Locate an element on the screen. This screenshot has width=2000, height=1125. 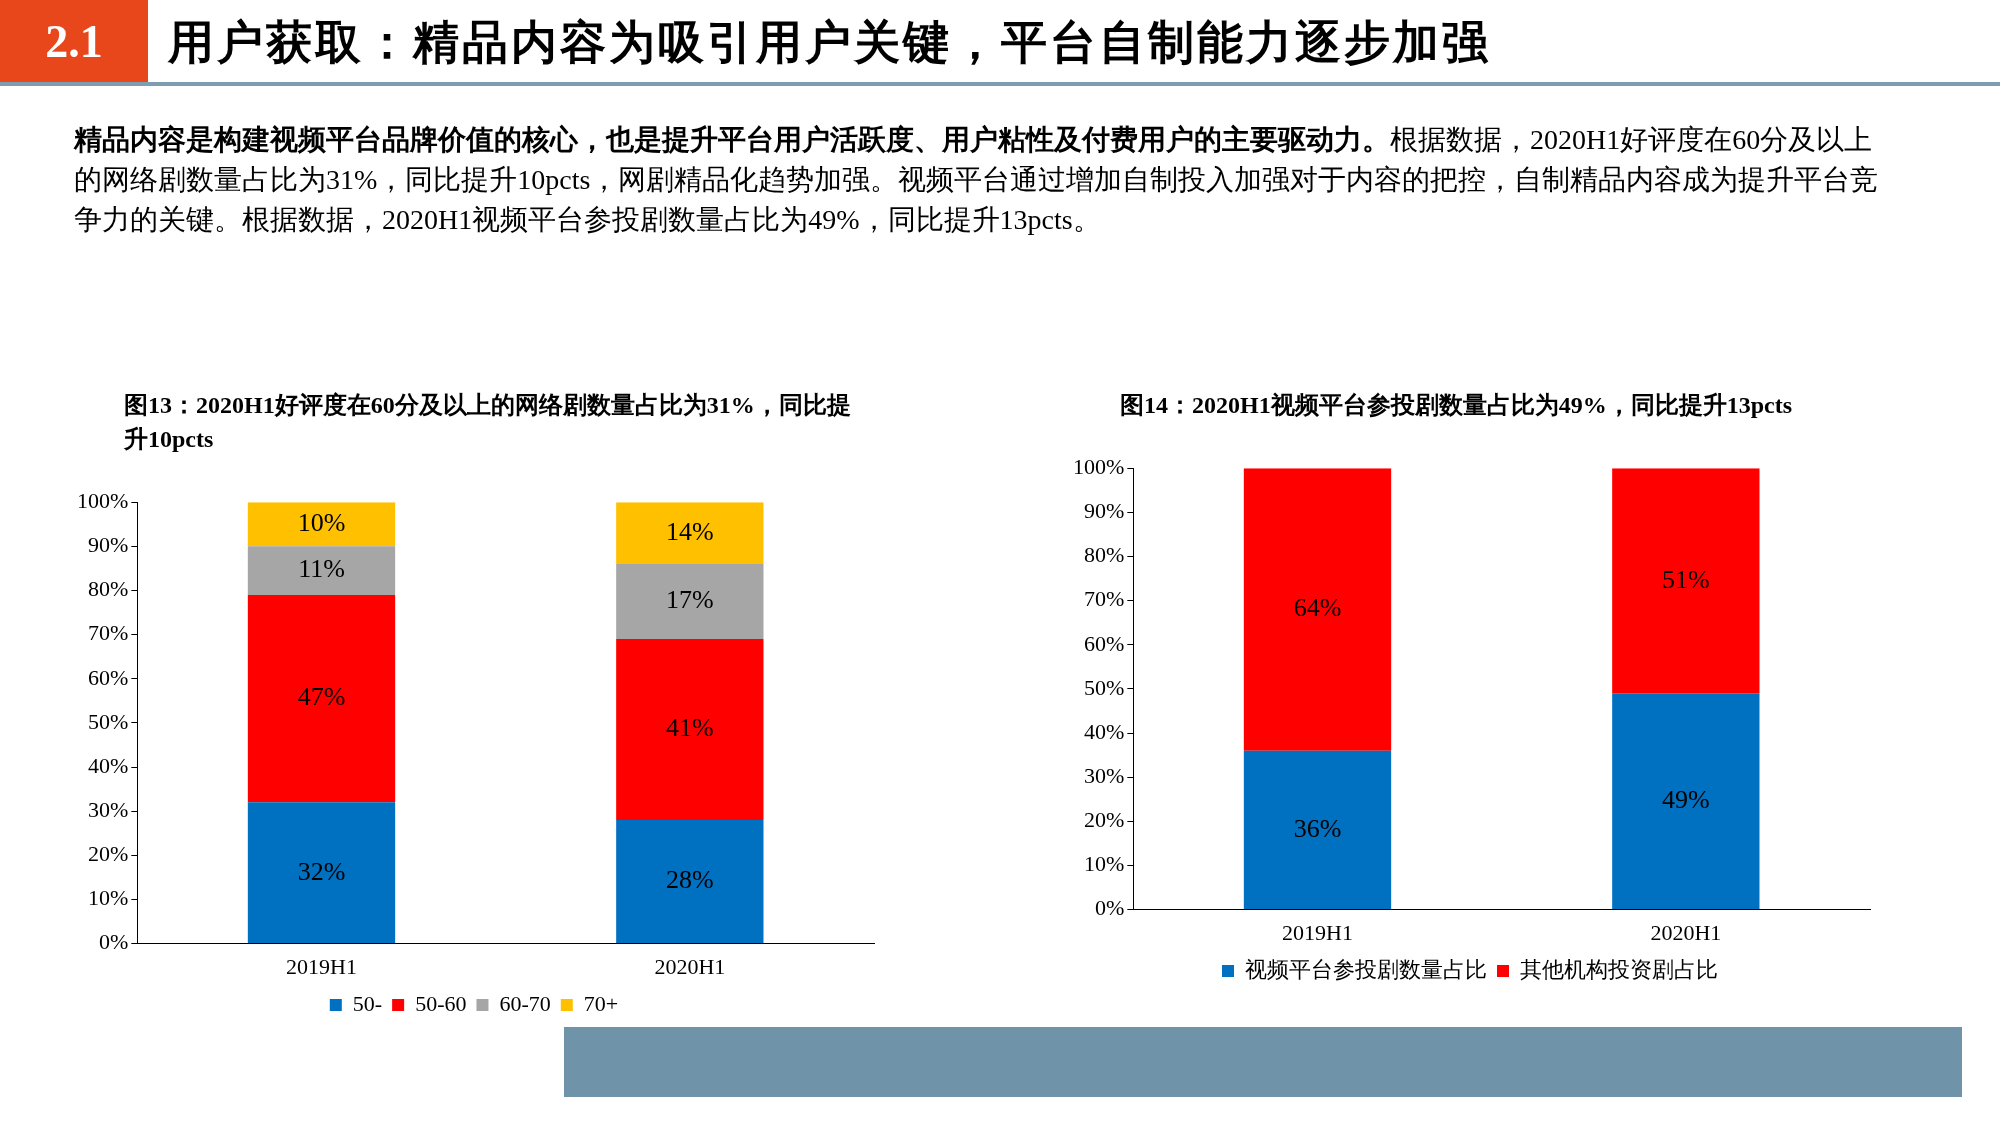
data-label: 41% is located at coordinates (690, 728).